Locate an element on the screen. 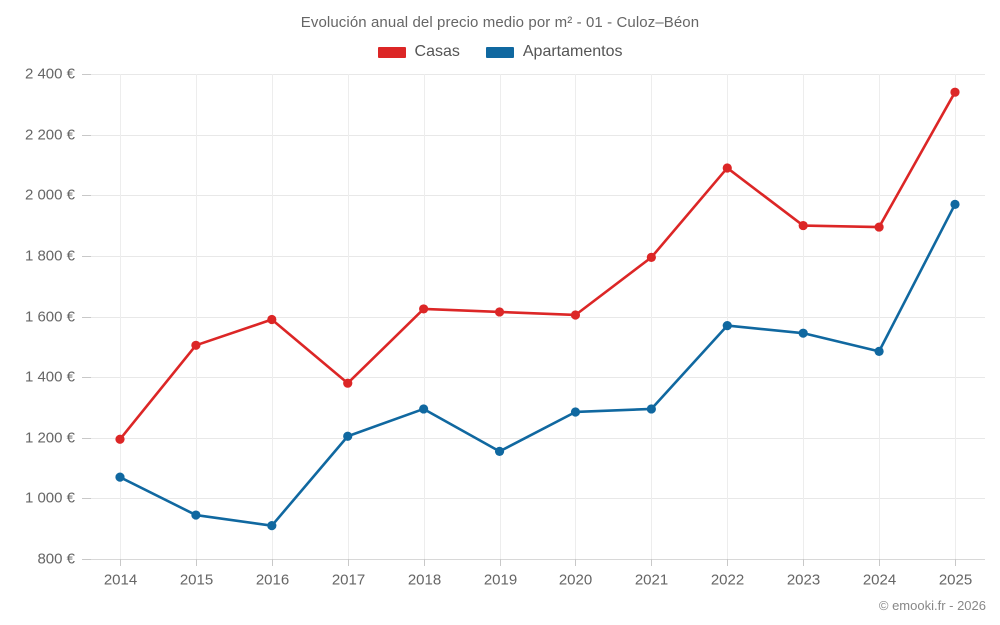  y-tick-label: 1 000 € is located at coordinates (50, 497).